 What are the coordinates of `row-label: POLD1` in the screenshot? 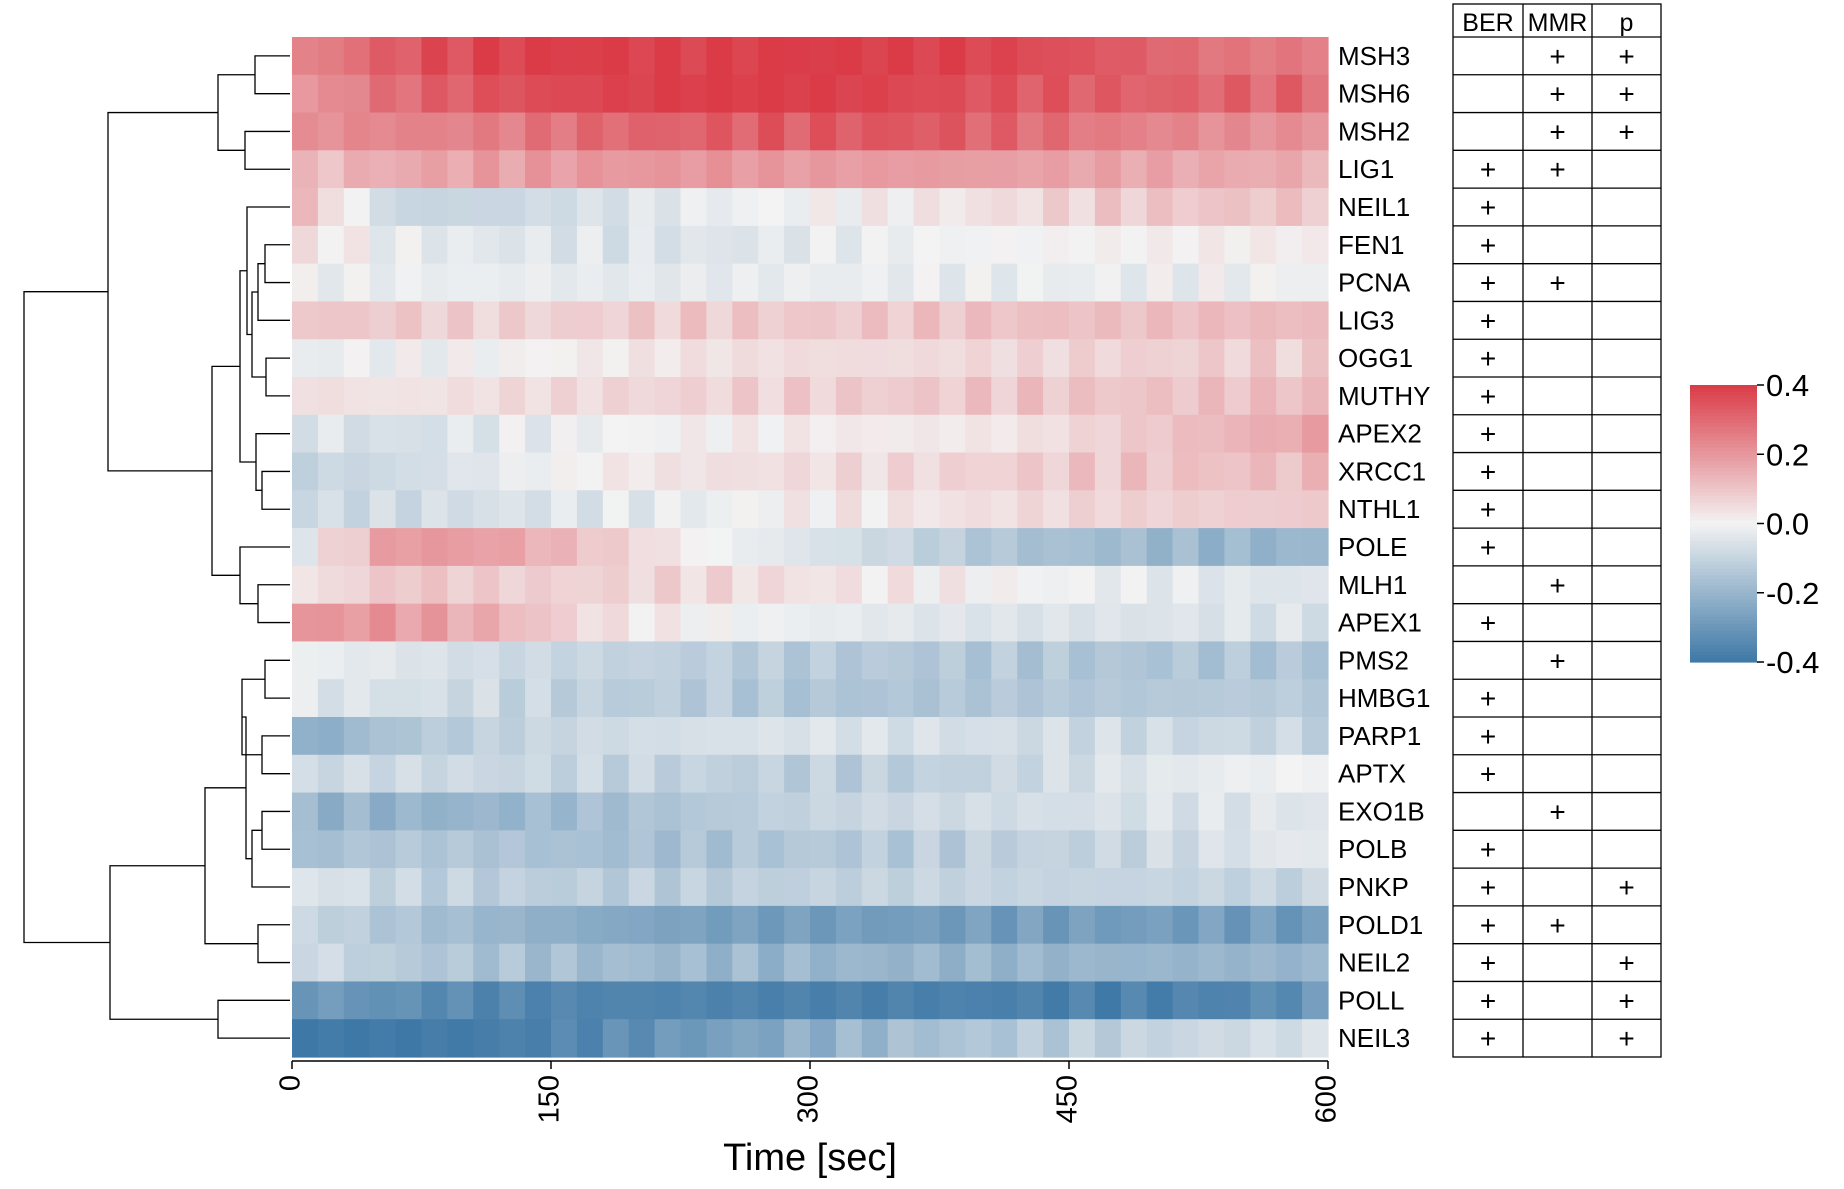 It's located at (1380, 925).